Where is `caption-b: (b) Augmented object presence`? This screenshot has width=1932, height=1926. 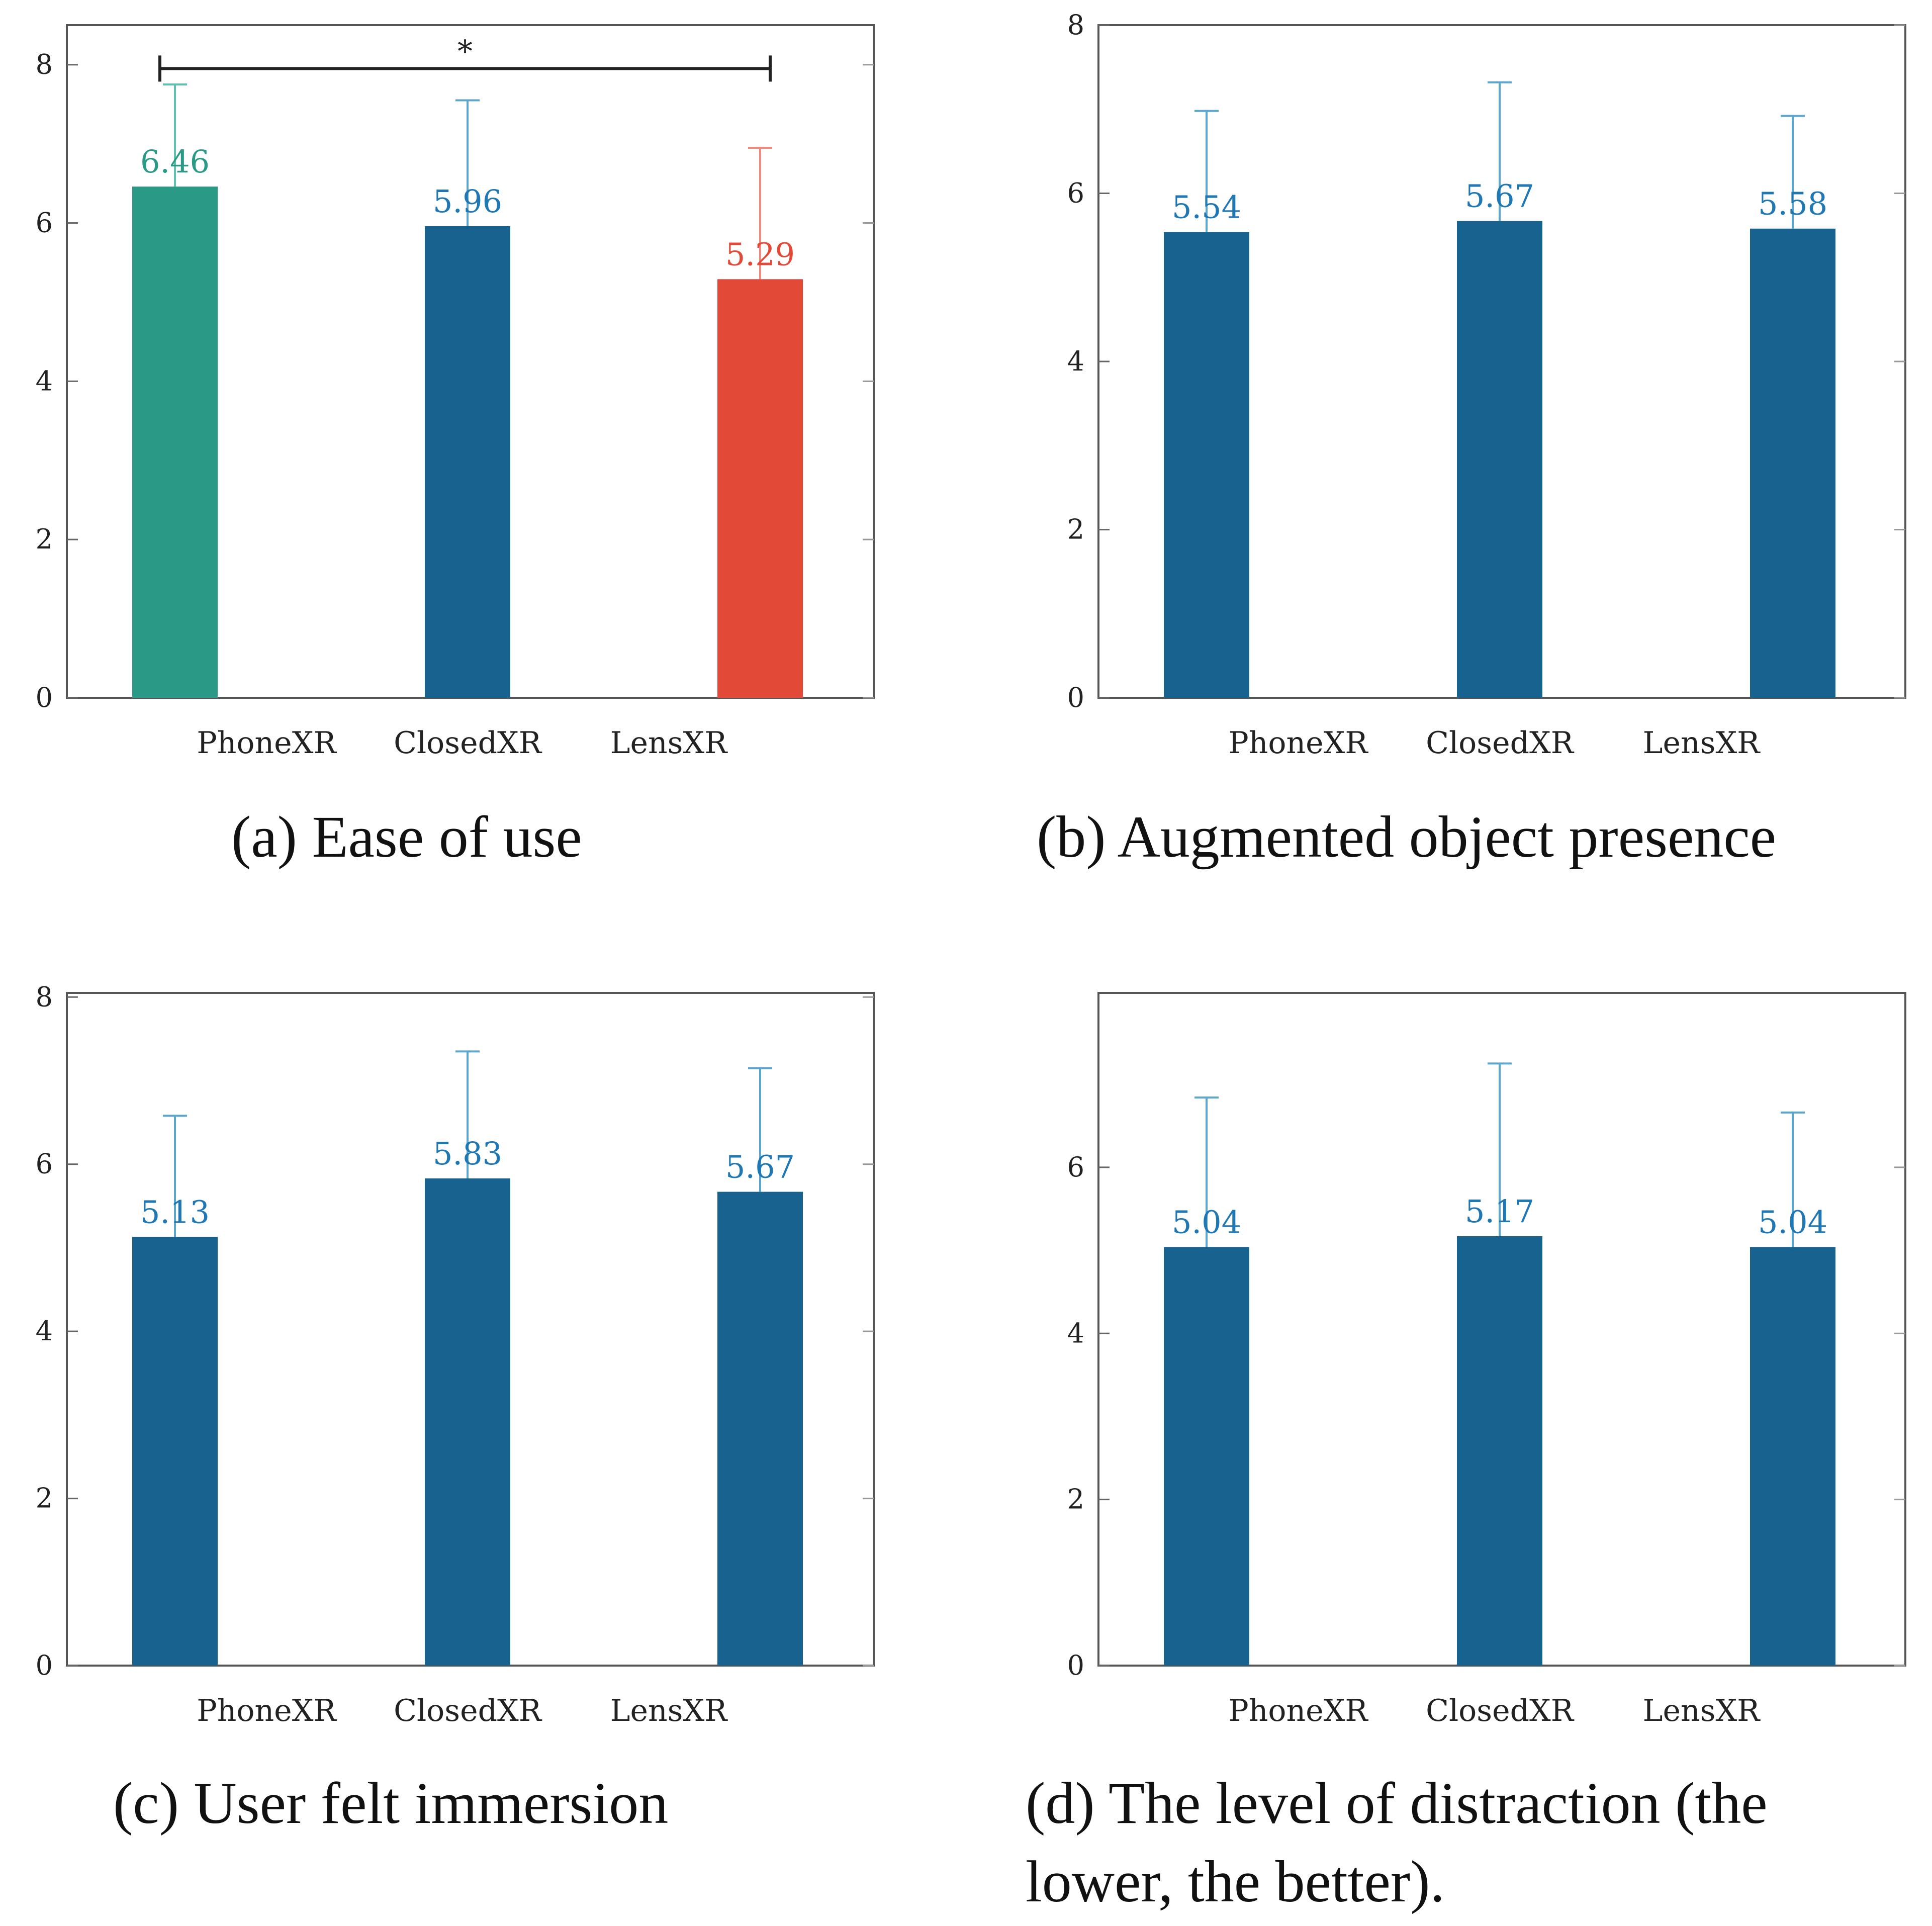
caption-b: (b) Augmented object presence is located at coordinates (1407, 837).